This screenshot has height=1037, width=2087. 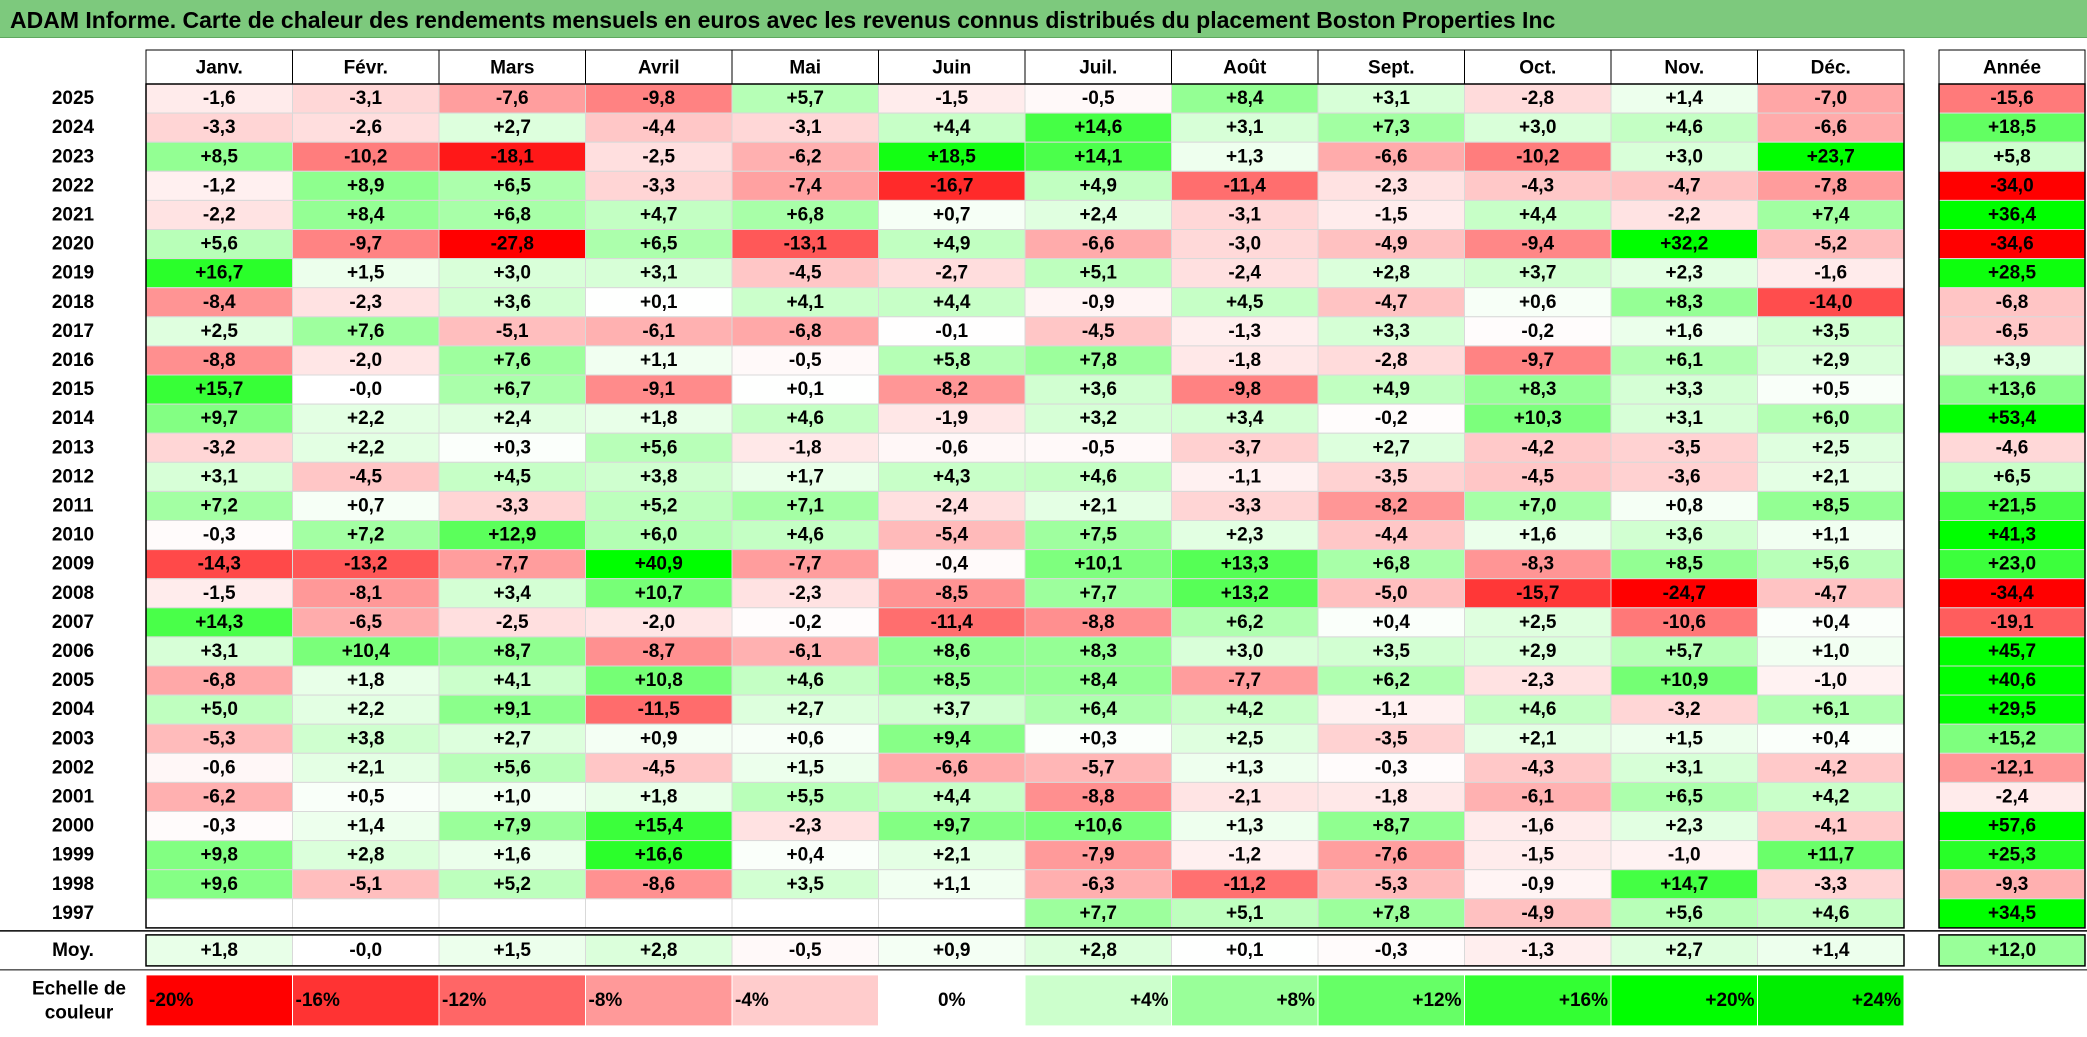 I want to click on heatmap-cell-value: +7,2, so click(x=366, y=535).